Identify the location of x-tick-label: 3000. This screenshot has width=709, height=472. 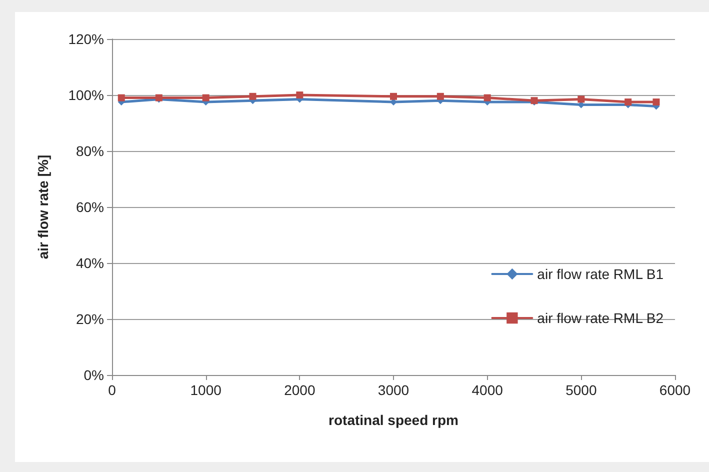
(394, 390).